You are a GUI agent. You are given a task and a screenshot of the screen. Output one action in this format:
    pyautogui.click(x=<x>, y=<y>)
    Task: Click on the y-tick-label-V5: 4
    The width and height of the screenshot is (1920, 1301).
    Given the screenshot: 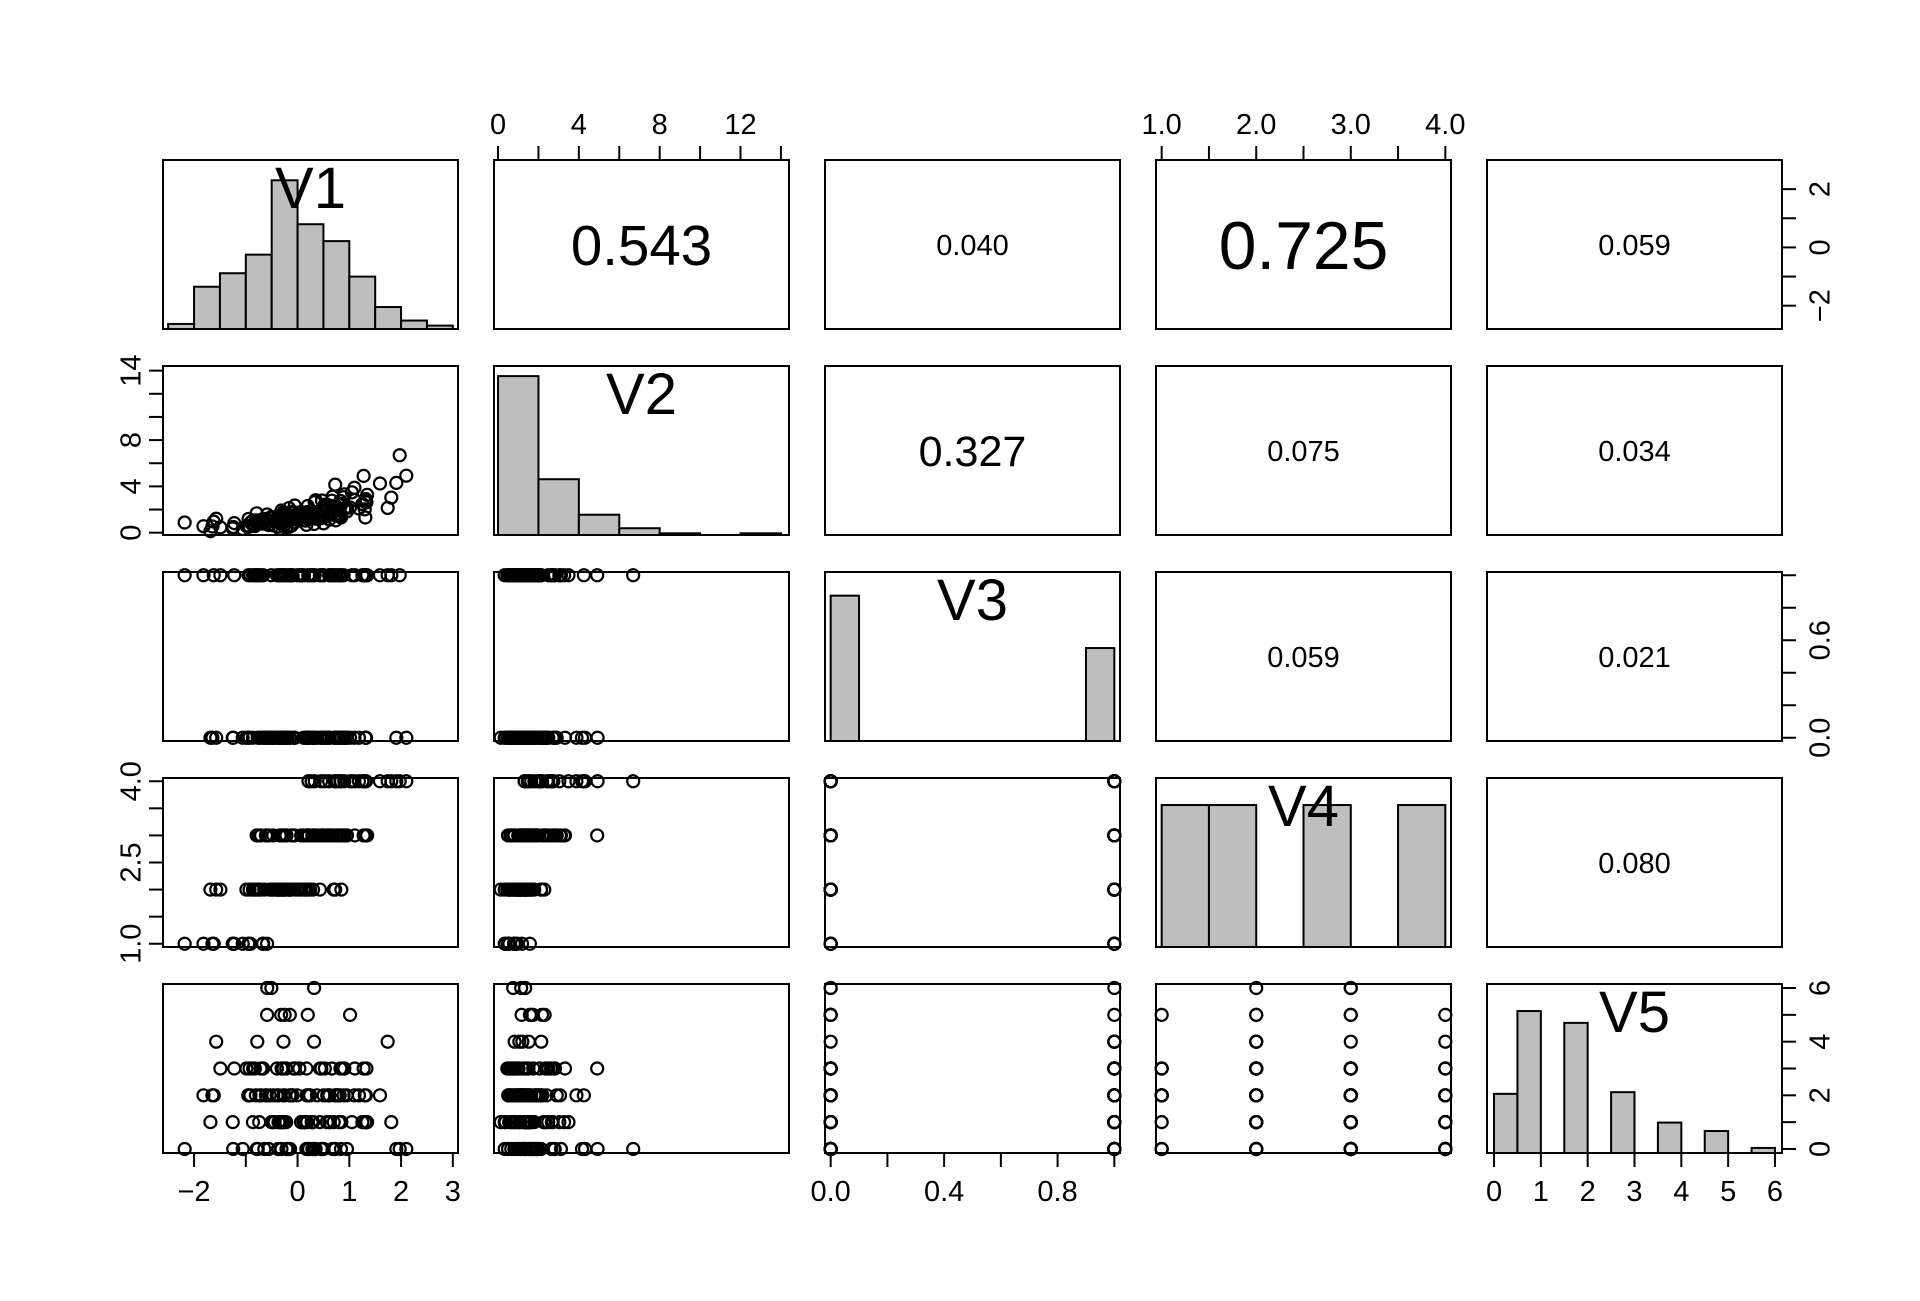 What is the action you would take?
    pyautogui.click(x=1821, y=1042)
    